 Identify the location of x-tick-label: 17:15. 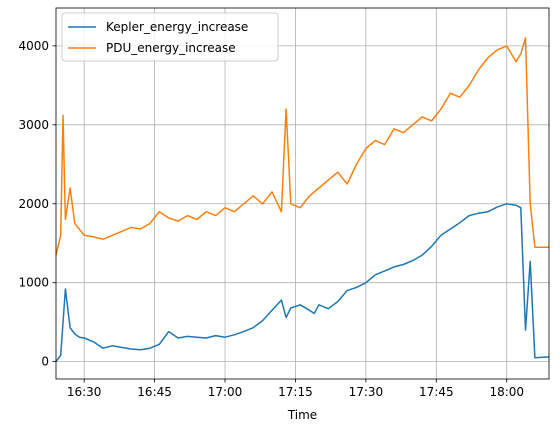
(295, 392).